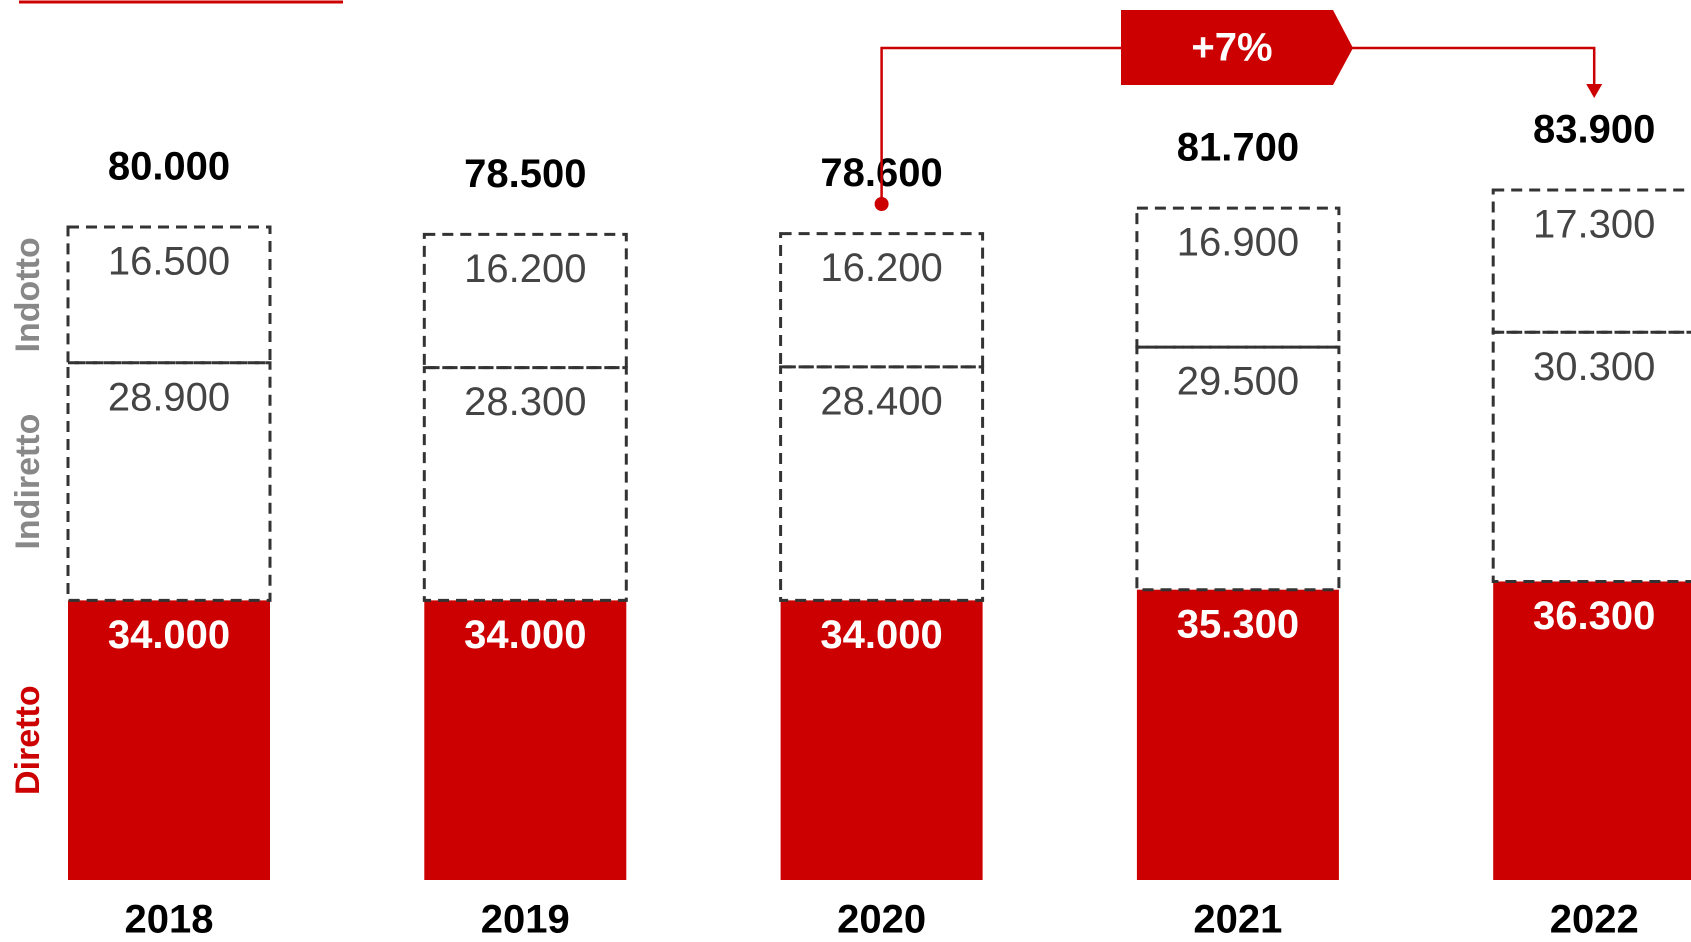 The height and width of the screenshot is (942, 1691). I want to click on total-label: 83.900, so click(1594, 130).